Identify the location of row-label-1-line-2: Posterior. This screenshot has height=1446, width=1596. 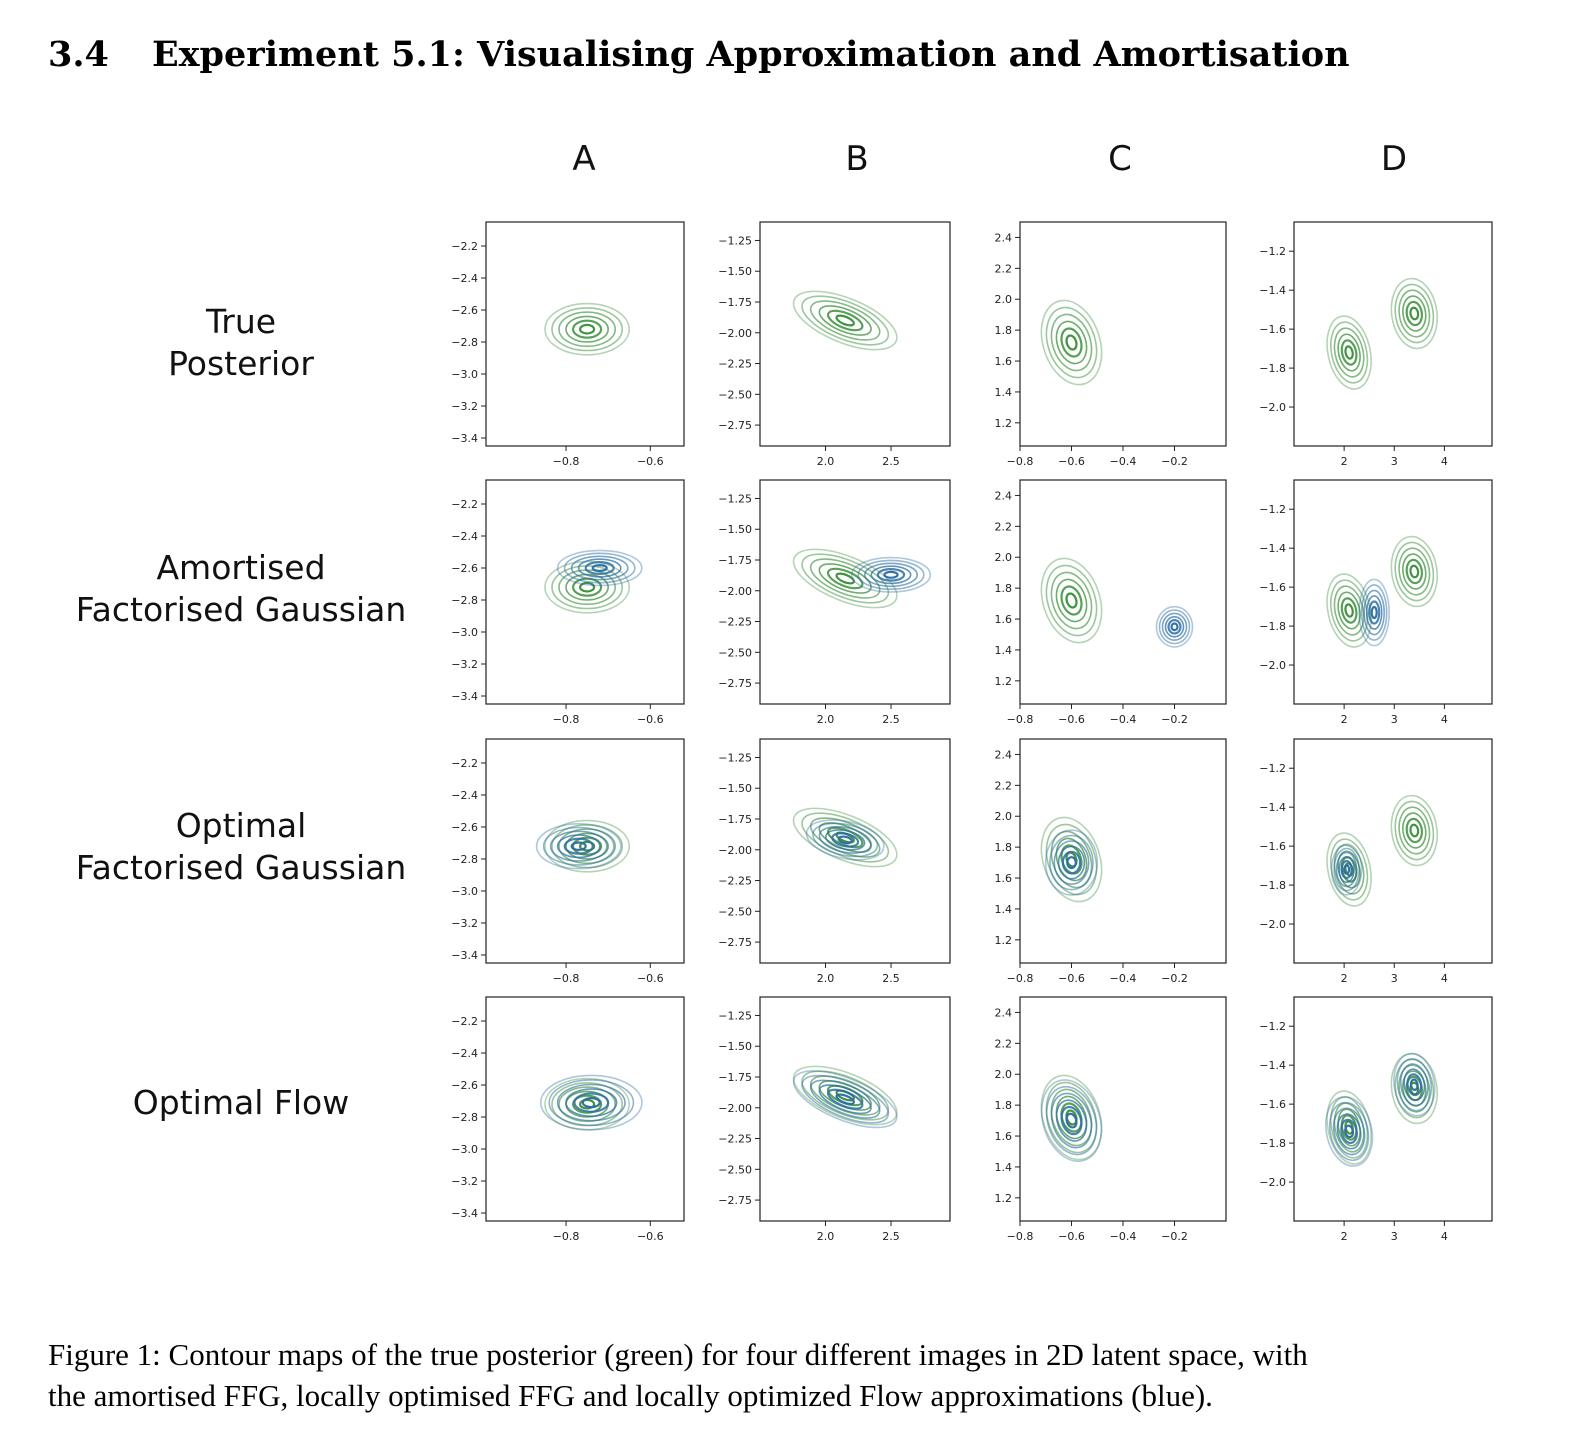
(241, 363).